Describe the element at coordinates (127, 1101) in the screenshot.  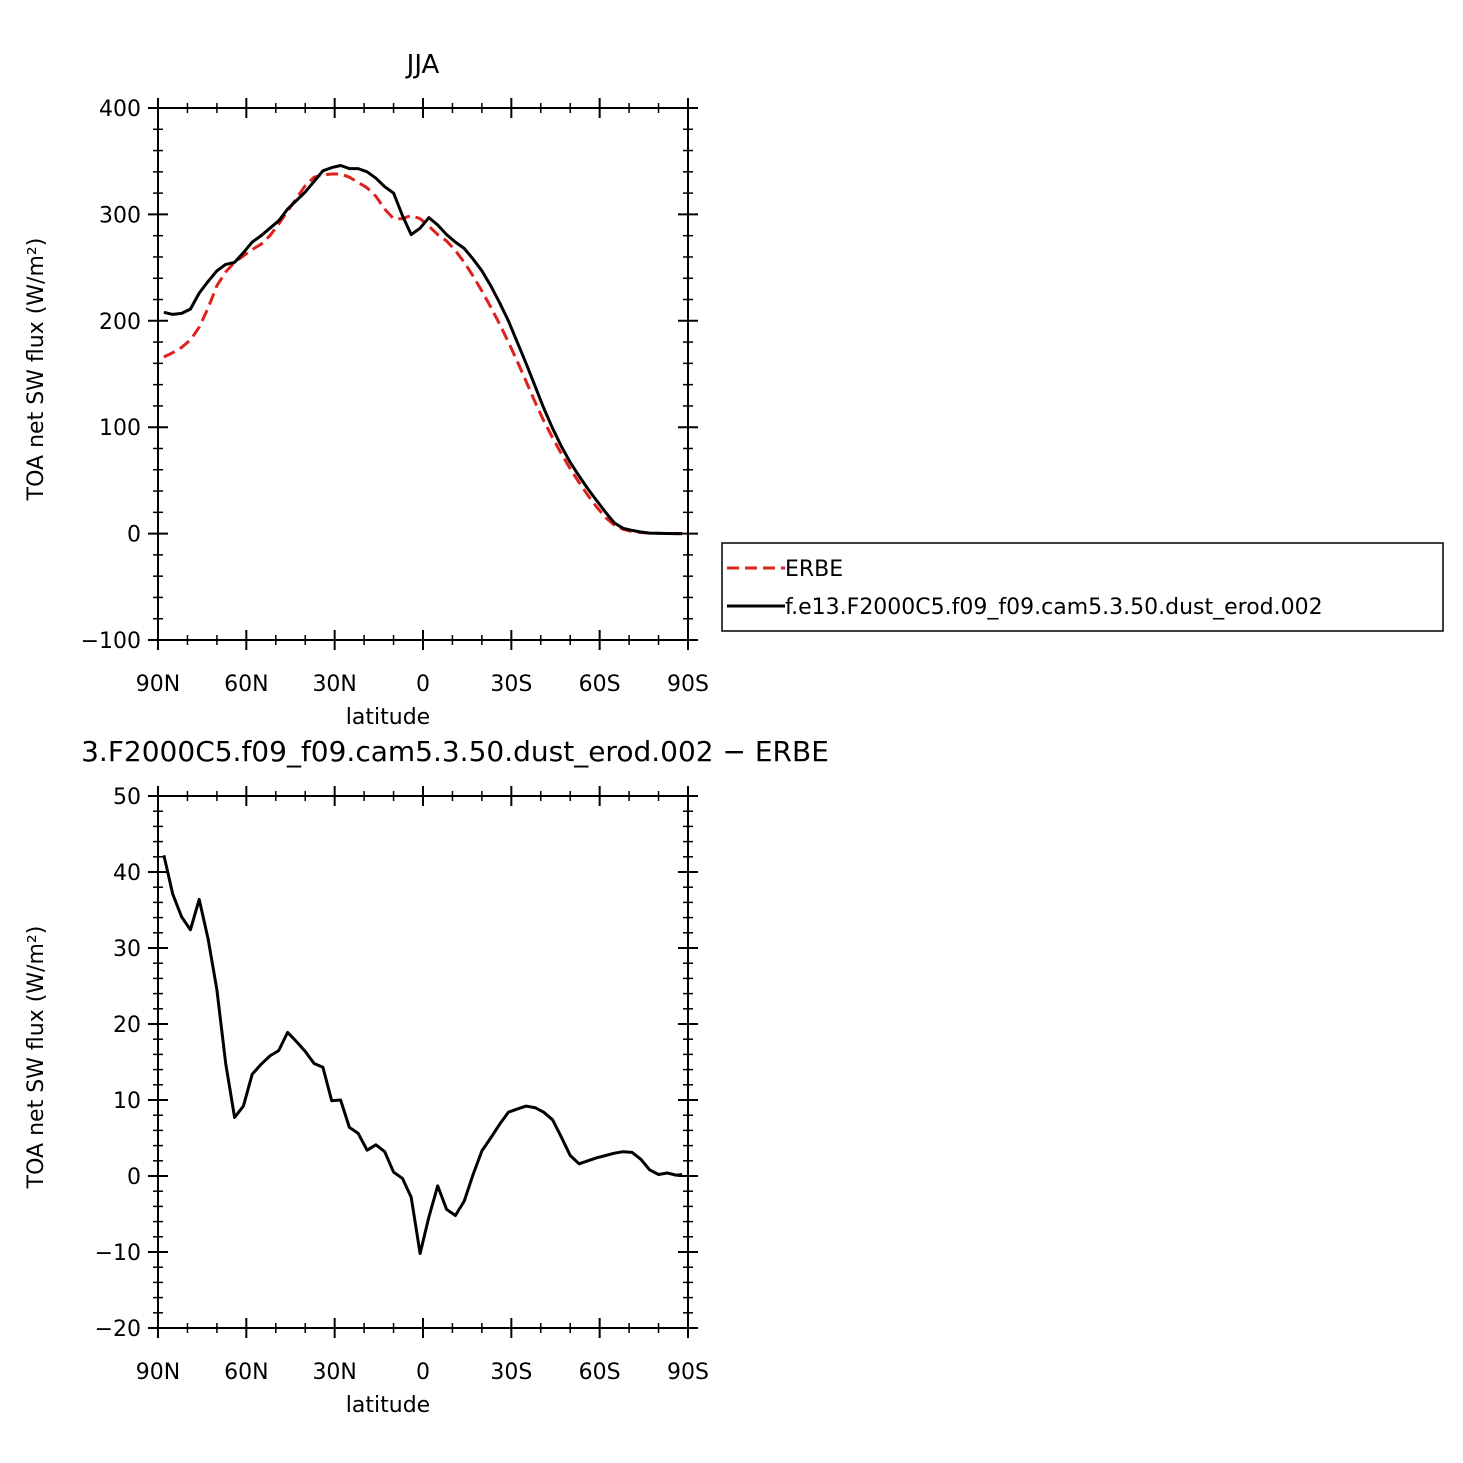
I see `y-tick-label: 10` at that location.